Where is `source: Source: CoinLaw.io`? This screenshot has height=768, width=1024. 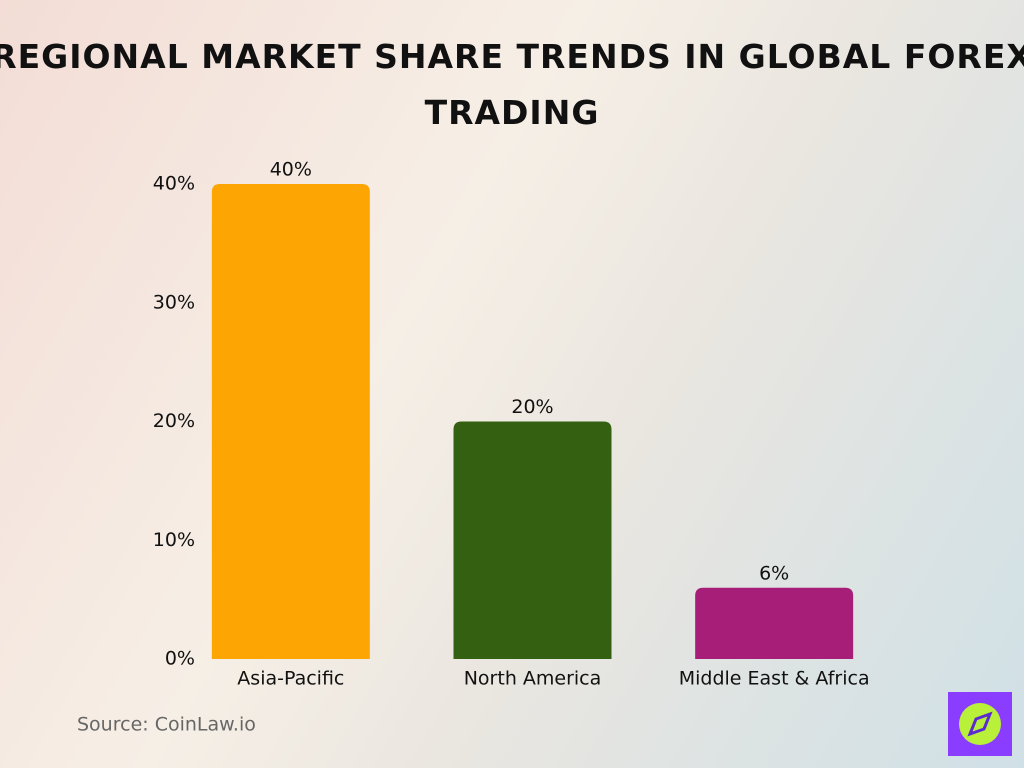 source: Source: CoinLaw.io is located at coordinates (166, 725).